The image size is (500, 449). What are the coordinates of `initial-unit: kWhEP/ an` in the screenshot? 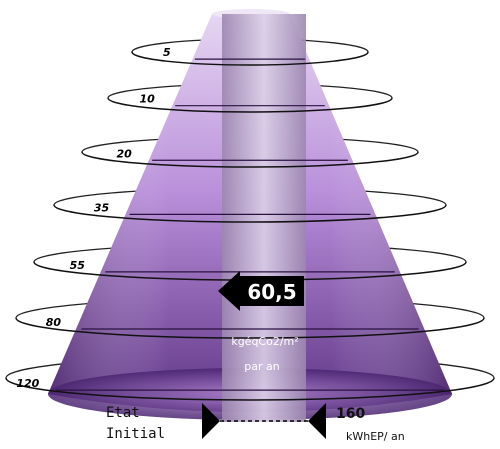 It's located at (375, 436).